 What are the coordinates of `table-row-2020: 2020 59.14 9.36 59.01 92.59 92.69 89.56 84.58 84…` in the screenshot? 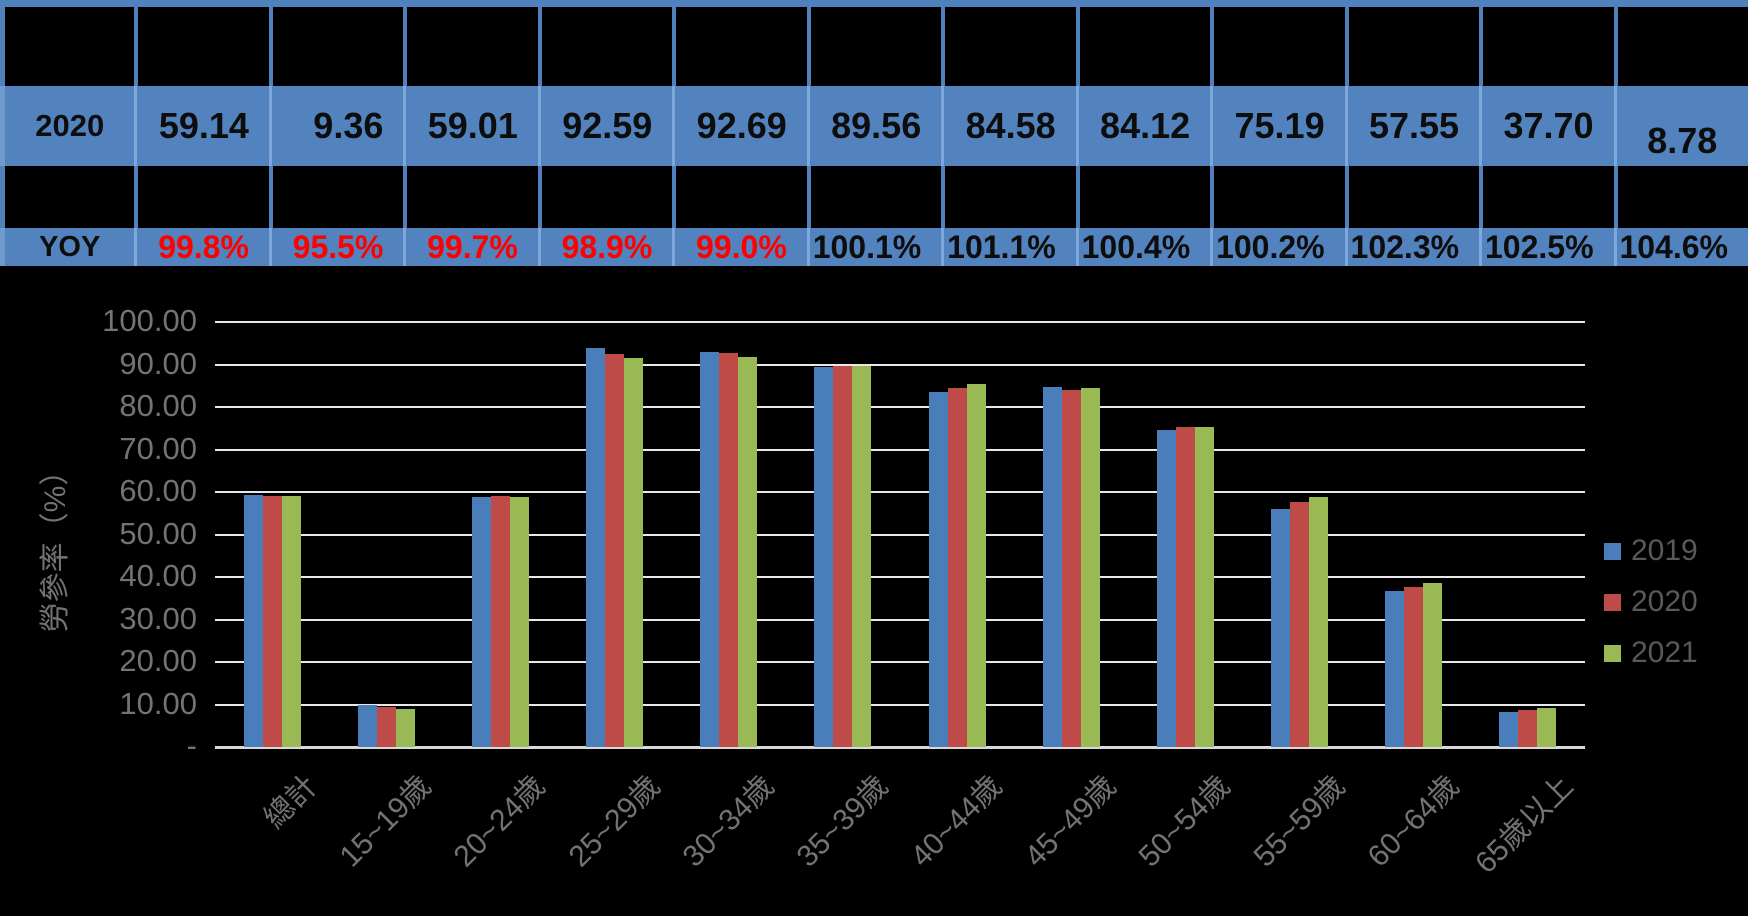 It's located at (874, 126).